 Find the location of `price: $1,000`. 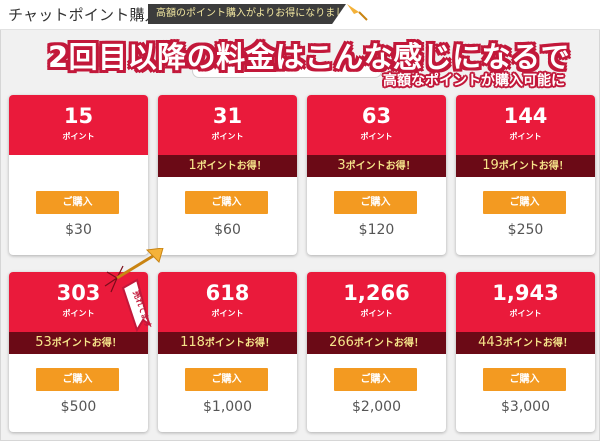

price: $1,000 is located at coordinates (227, 407).